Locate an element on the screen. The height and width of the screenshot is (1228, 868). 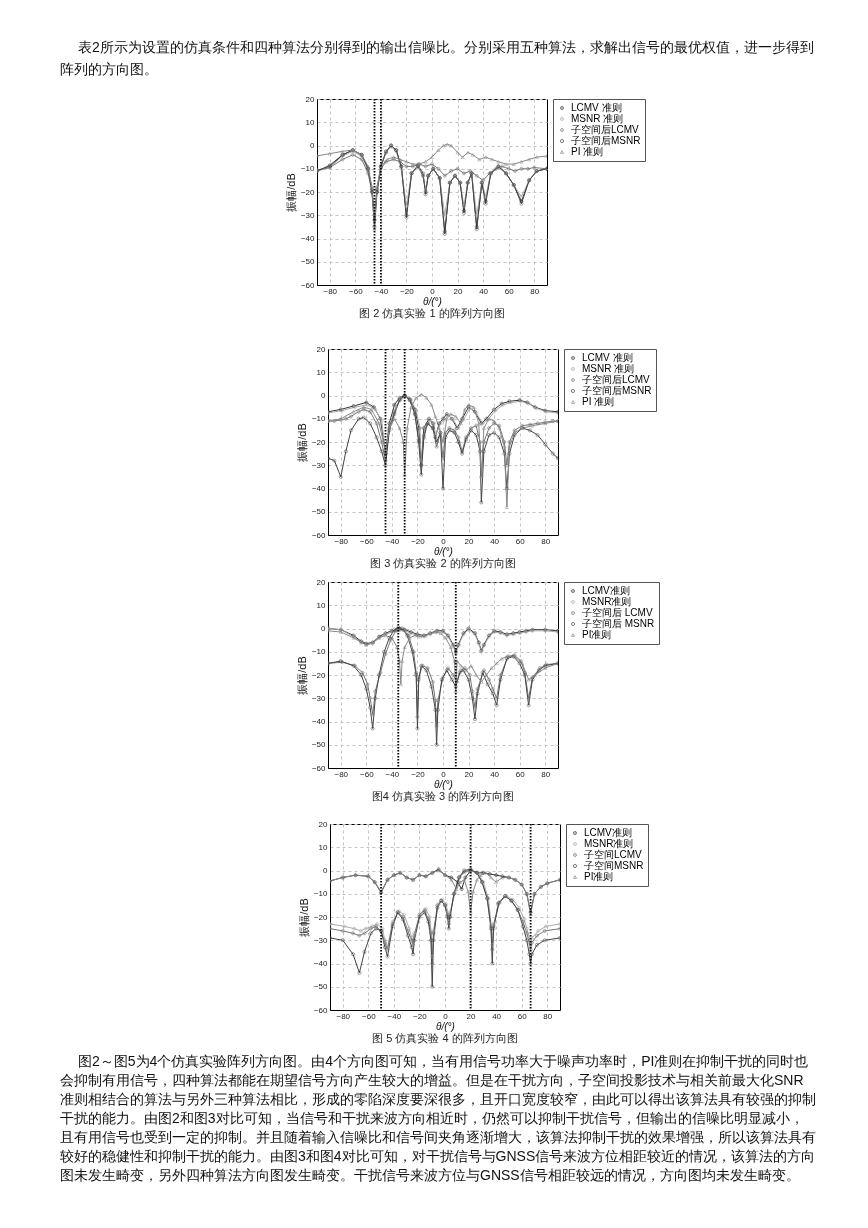
text: 图4 仿真实验 3 的阵列方向图 is located at coordinates (443, 796).